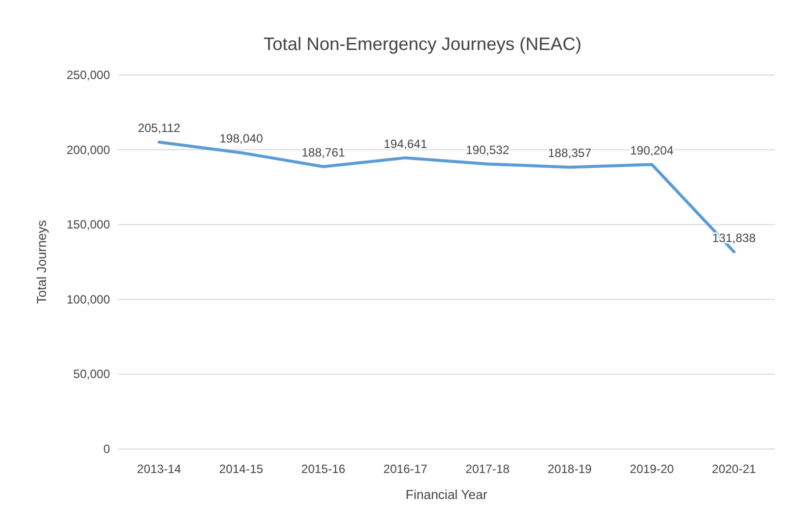 This screenshot has width=785, height=522. What do you see at coordinates (570, 469) in the screenshot?
I see `x-tick-label: 2018-19` at bounding box center [570, 469].